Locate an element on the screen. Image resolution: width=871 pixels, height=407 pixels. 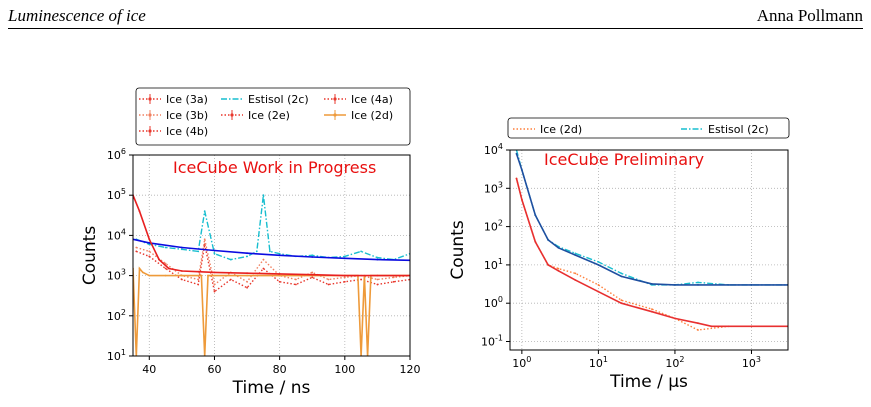
y-tick-label: 10⁴ is located at coordinates (493, 149).